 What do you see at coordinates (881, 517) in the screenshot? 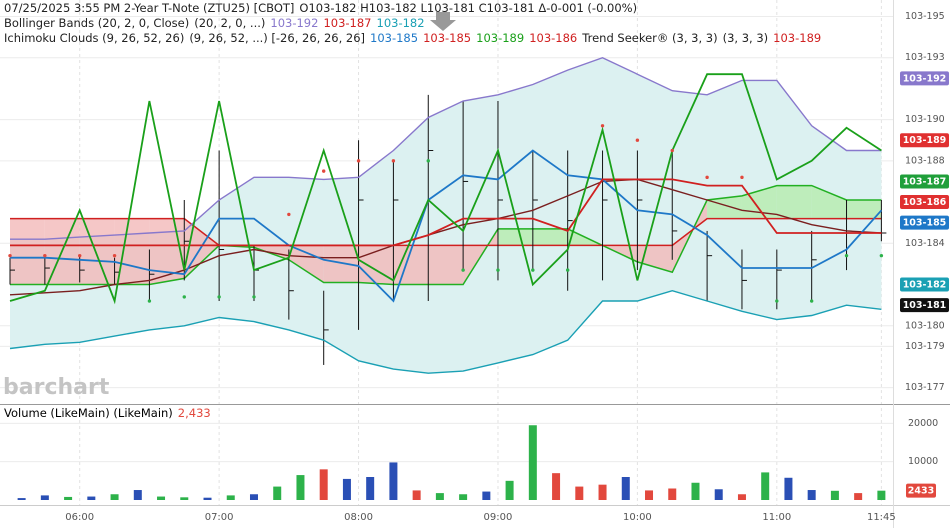
I see `x-tick-label: 11:45` at bounding box center [881, 517].